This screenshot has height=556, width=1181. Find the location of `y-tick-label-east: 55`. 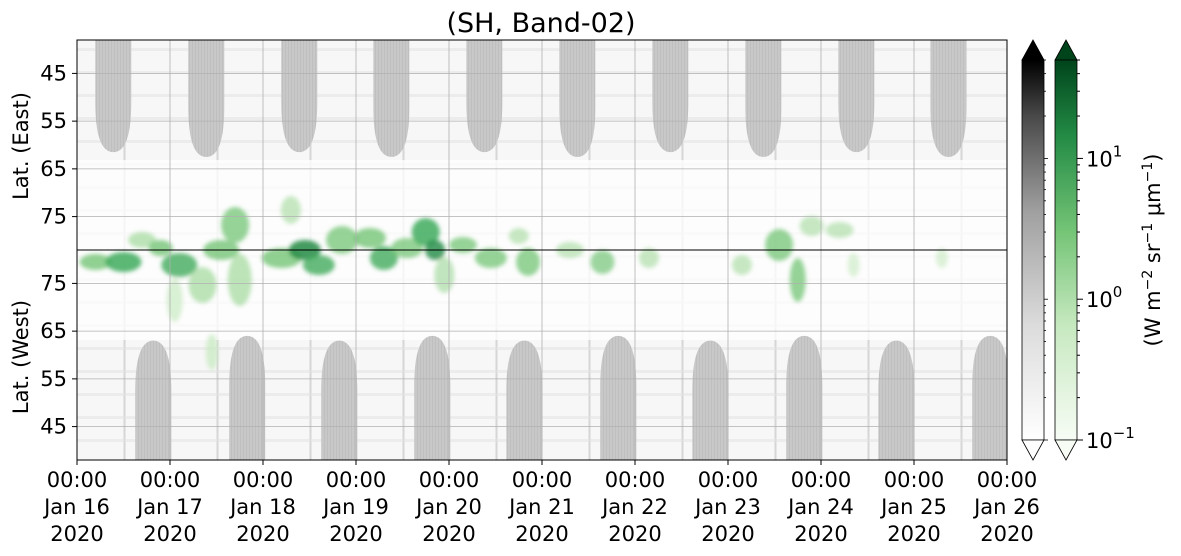

y-tick-label-east: 55 is located at coordinates (53, 121).